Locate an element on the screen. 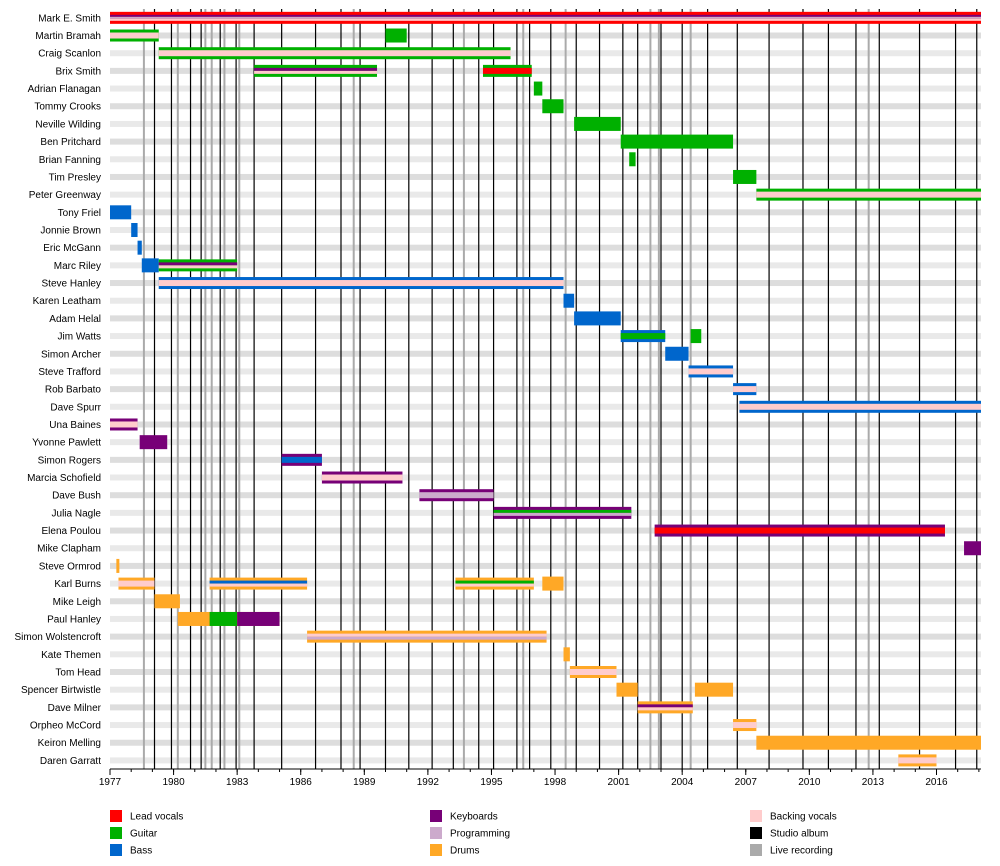 The width and height of the screenshot is (1000, 866). member-label: Daren Garratt is located at coordinates (70, 761).